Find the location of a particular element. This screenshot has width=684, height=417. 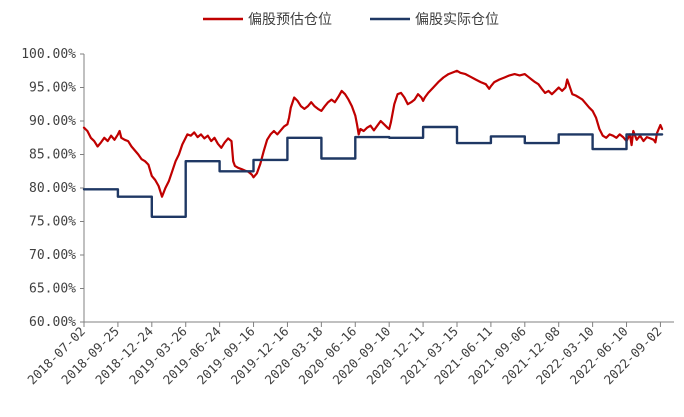

y-tick-label: 80.00% is located at coordinates (52, 188).